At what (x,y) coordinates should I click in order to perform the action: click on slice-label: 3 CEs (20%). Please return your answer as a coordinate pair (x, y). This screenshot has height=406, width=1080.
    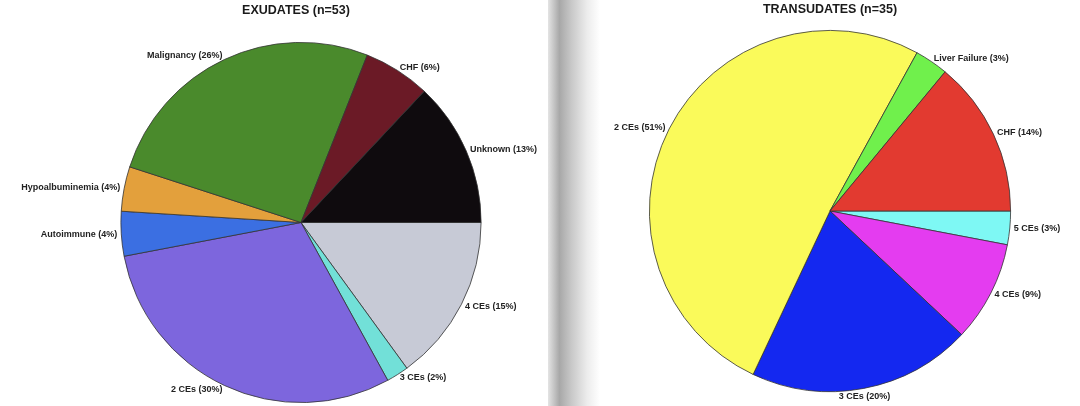
    Looking at the image, I should click on (864, 396).